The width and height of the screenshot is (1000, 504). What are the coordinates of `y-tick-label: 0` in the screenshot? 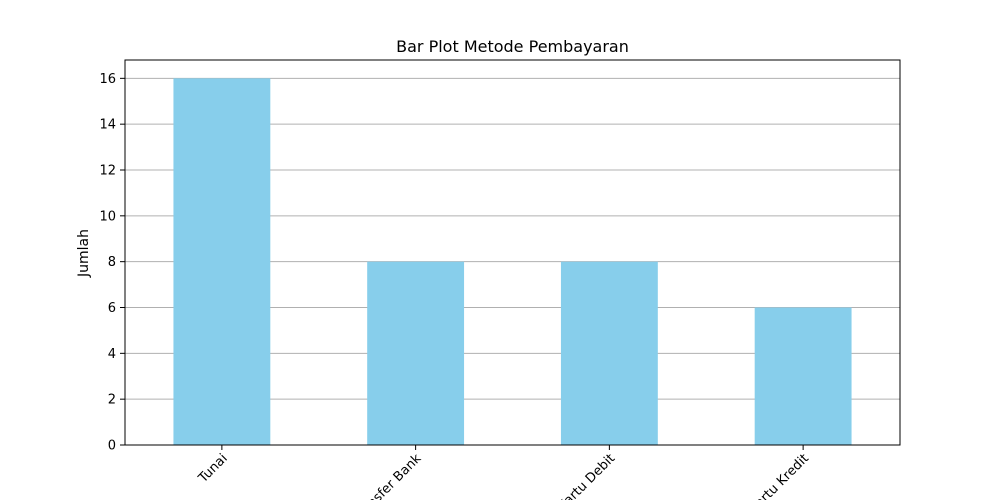 It's located at (112, 446).